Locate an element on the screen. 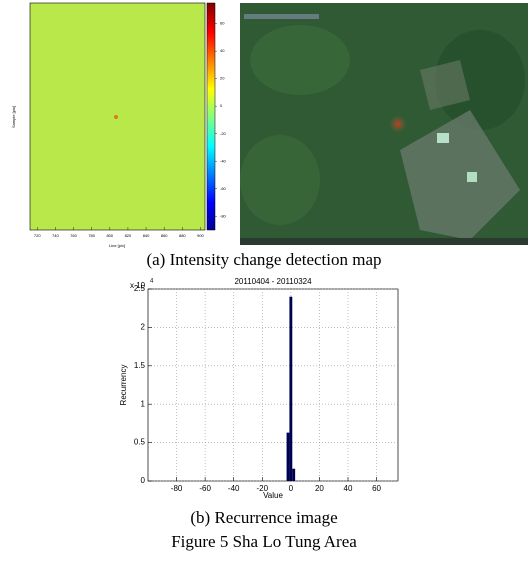 The image size is (528, 563). colorbar-tick-label: 40 is located at coordinates (222, 50).